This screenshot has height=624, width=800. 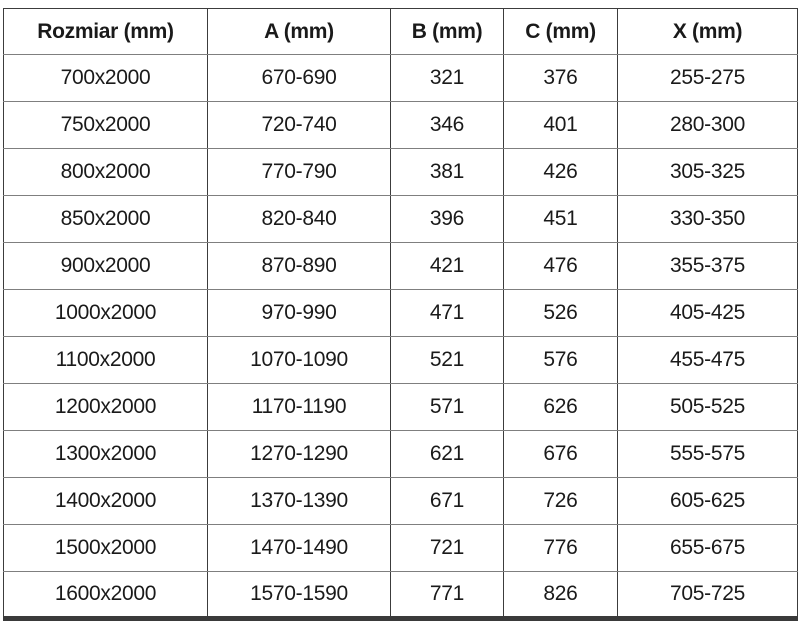 What do you see at coordinates (299, 548) in the screenshot?
I see `table-cell: 1470-1490` at bounding box center [299, 548].